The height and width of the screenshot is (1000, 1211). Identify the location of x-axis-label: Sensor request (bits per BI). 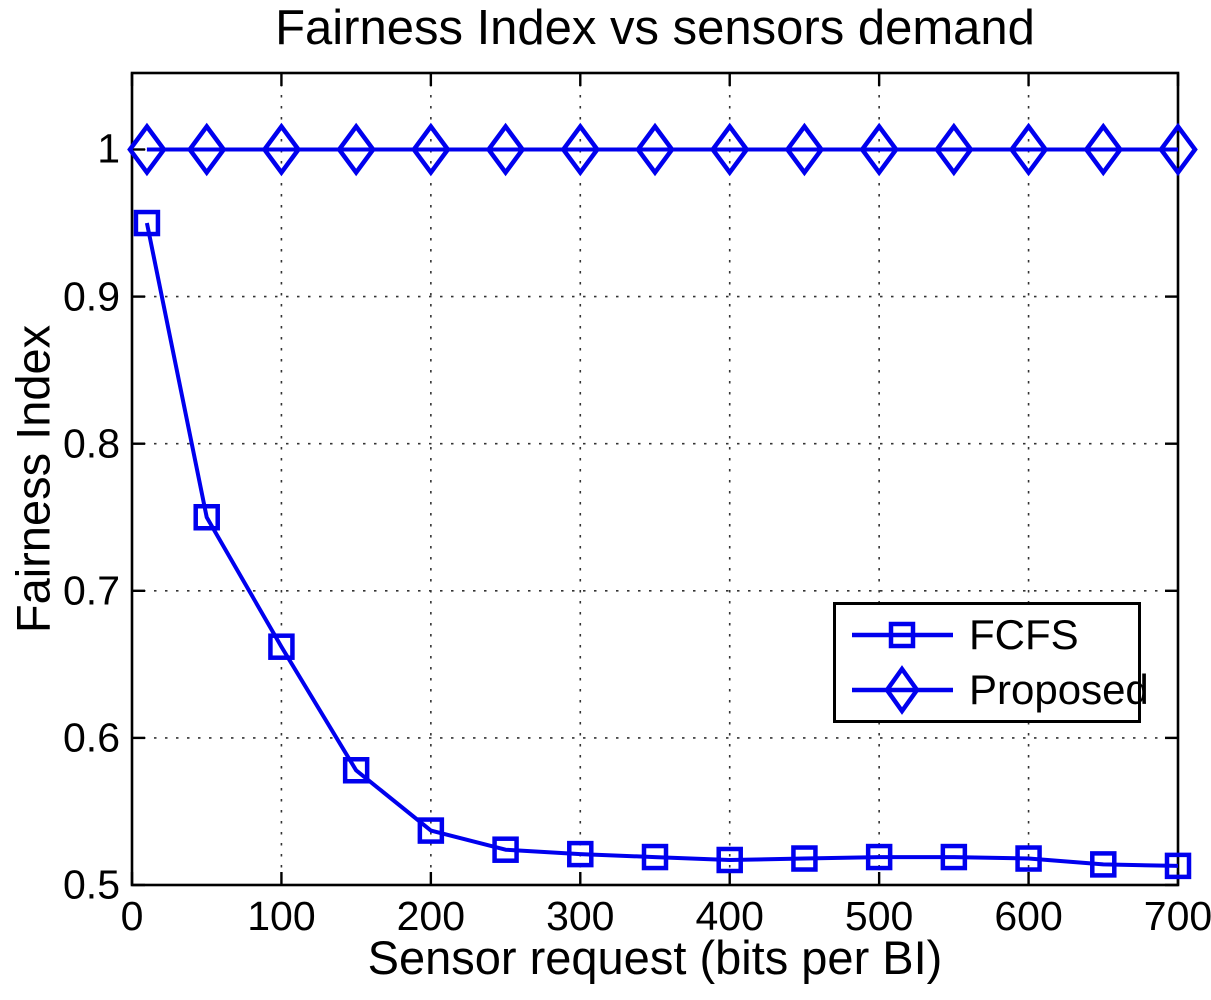
(655, 957).